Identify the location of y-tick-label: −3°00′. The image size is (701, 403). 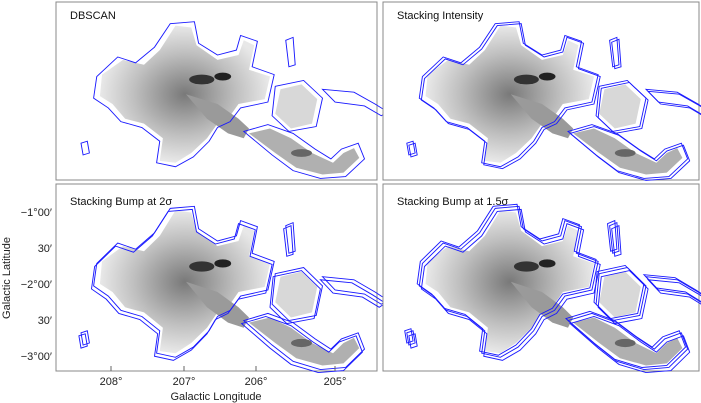
(36, 357).